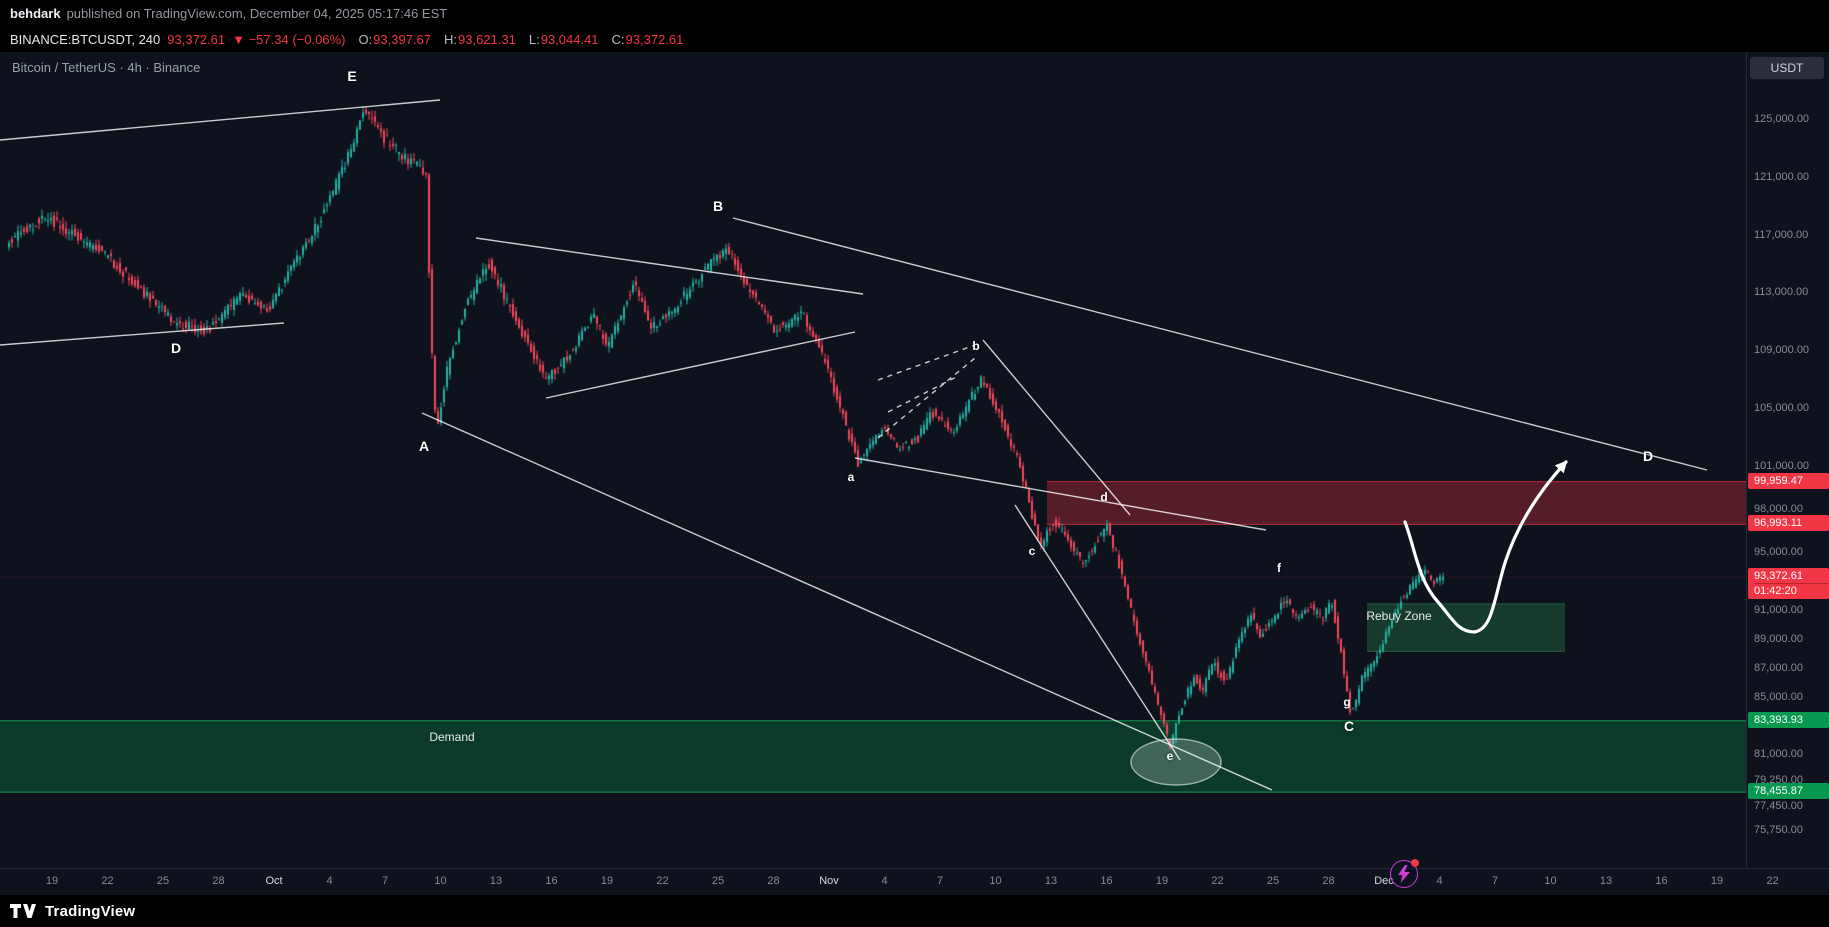  I want to click on lightning-bolt-icon, so click(1404, 874).